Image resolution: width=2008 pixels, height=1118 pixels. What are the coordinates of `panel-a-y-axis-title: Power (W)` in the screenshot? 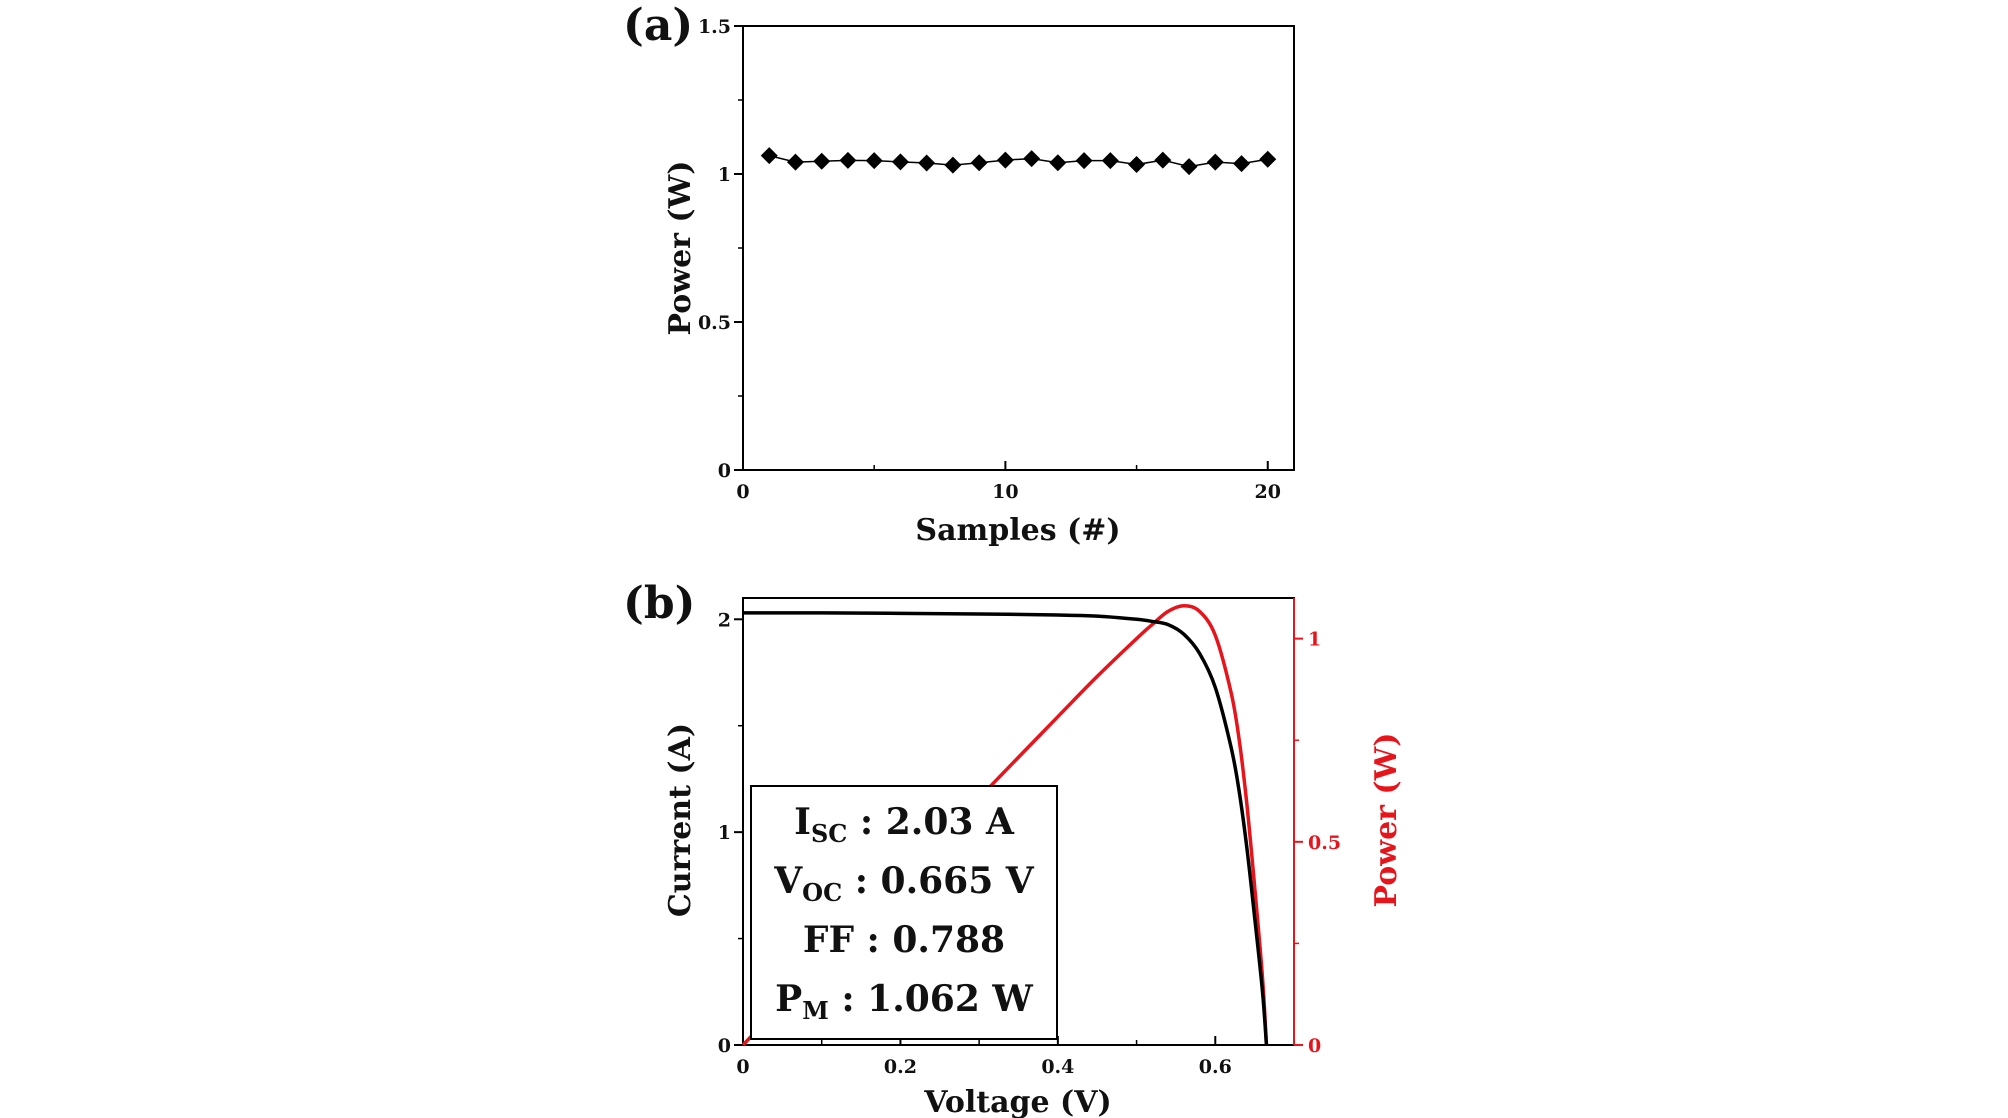 It's located at (680, 247).